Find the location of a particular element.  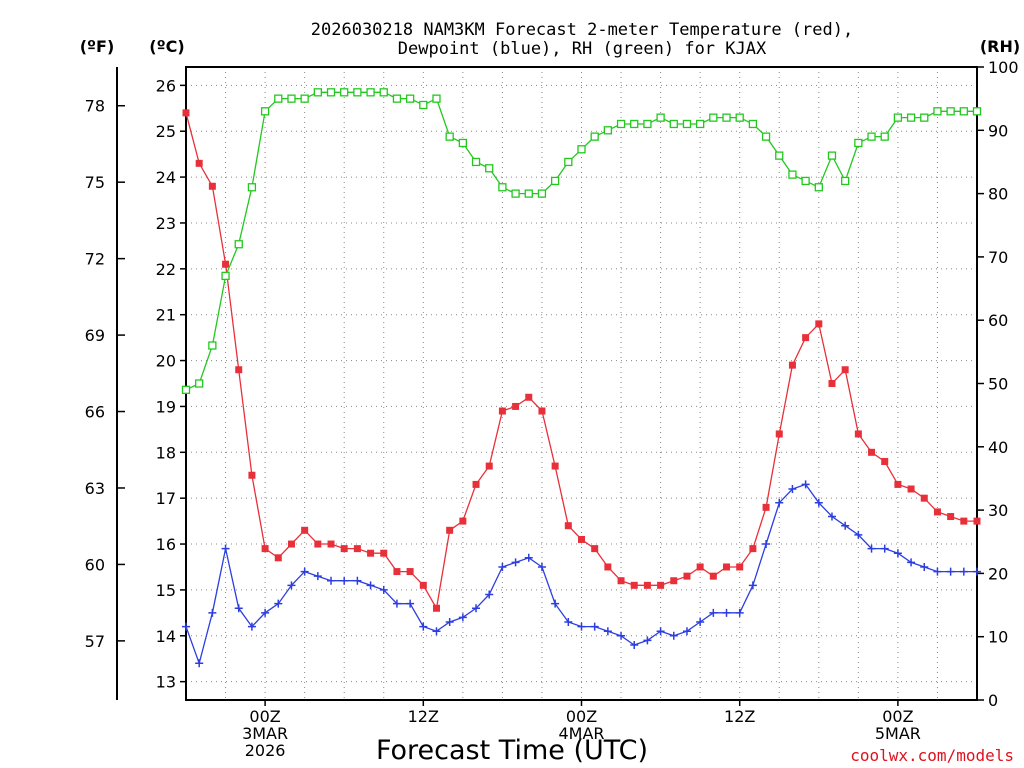

celsius-tick-label: 17 is located at coordinates (166, 498).